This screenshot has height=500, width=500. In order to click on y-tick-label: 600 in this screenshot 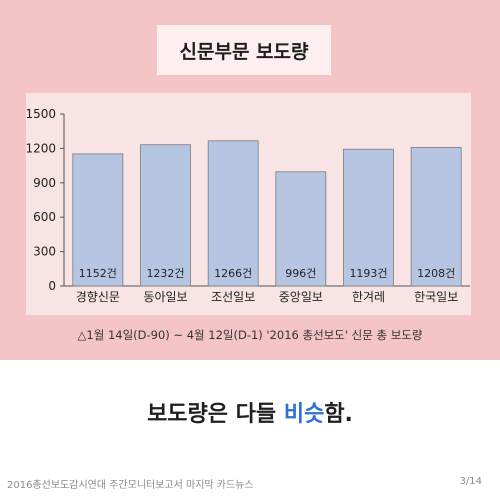, I will do `click(44, 217)`.